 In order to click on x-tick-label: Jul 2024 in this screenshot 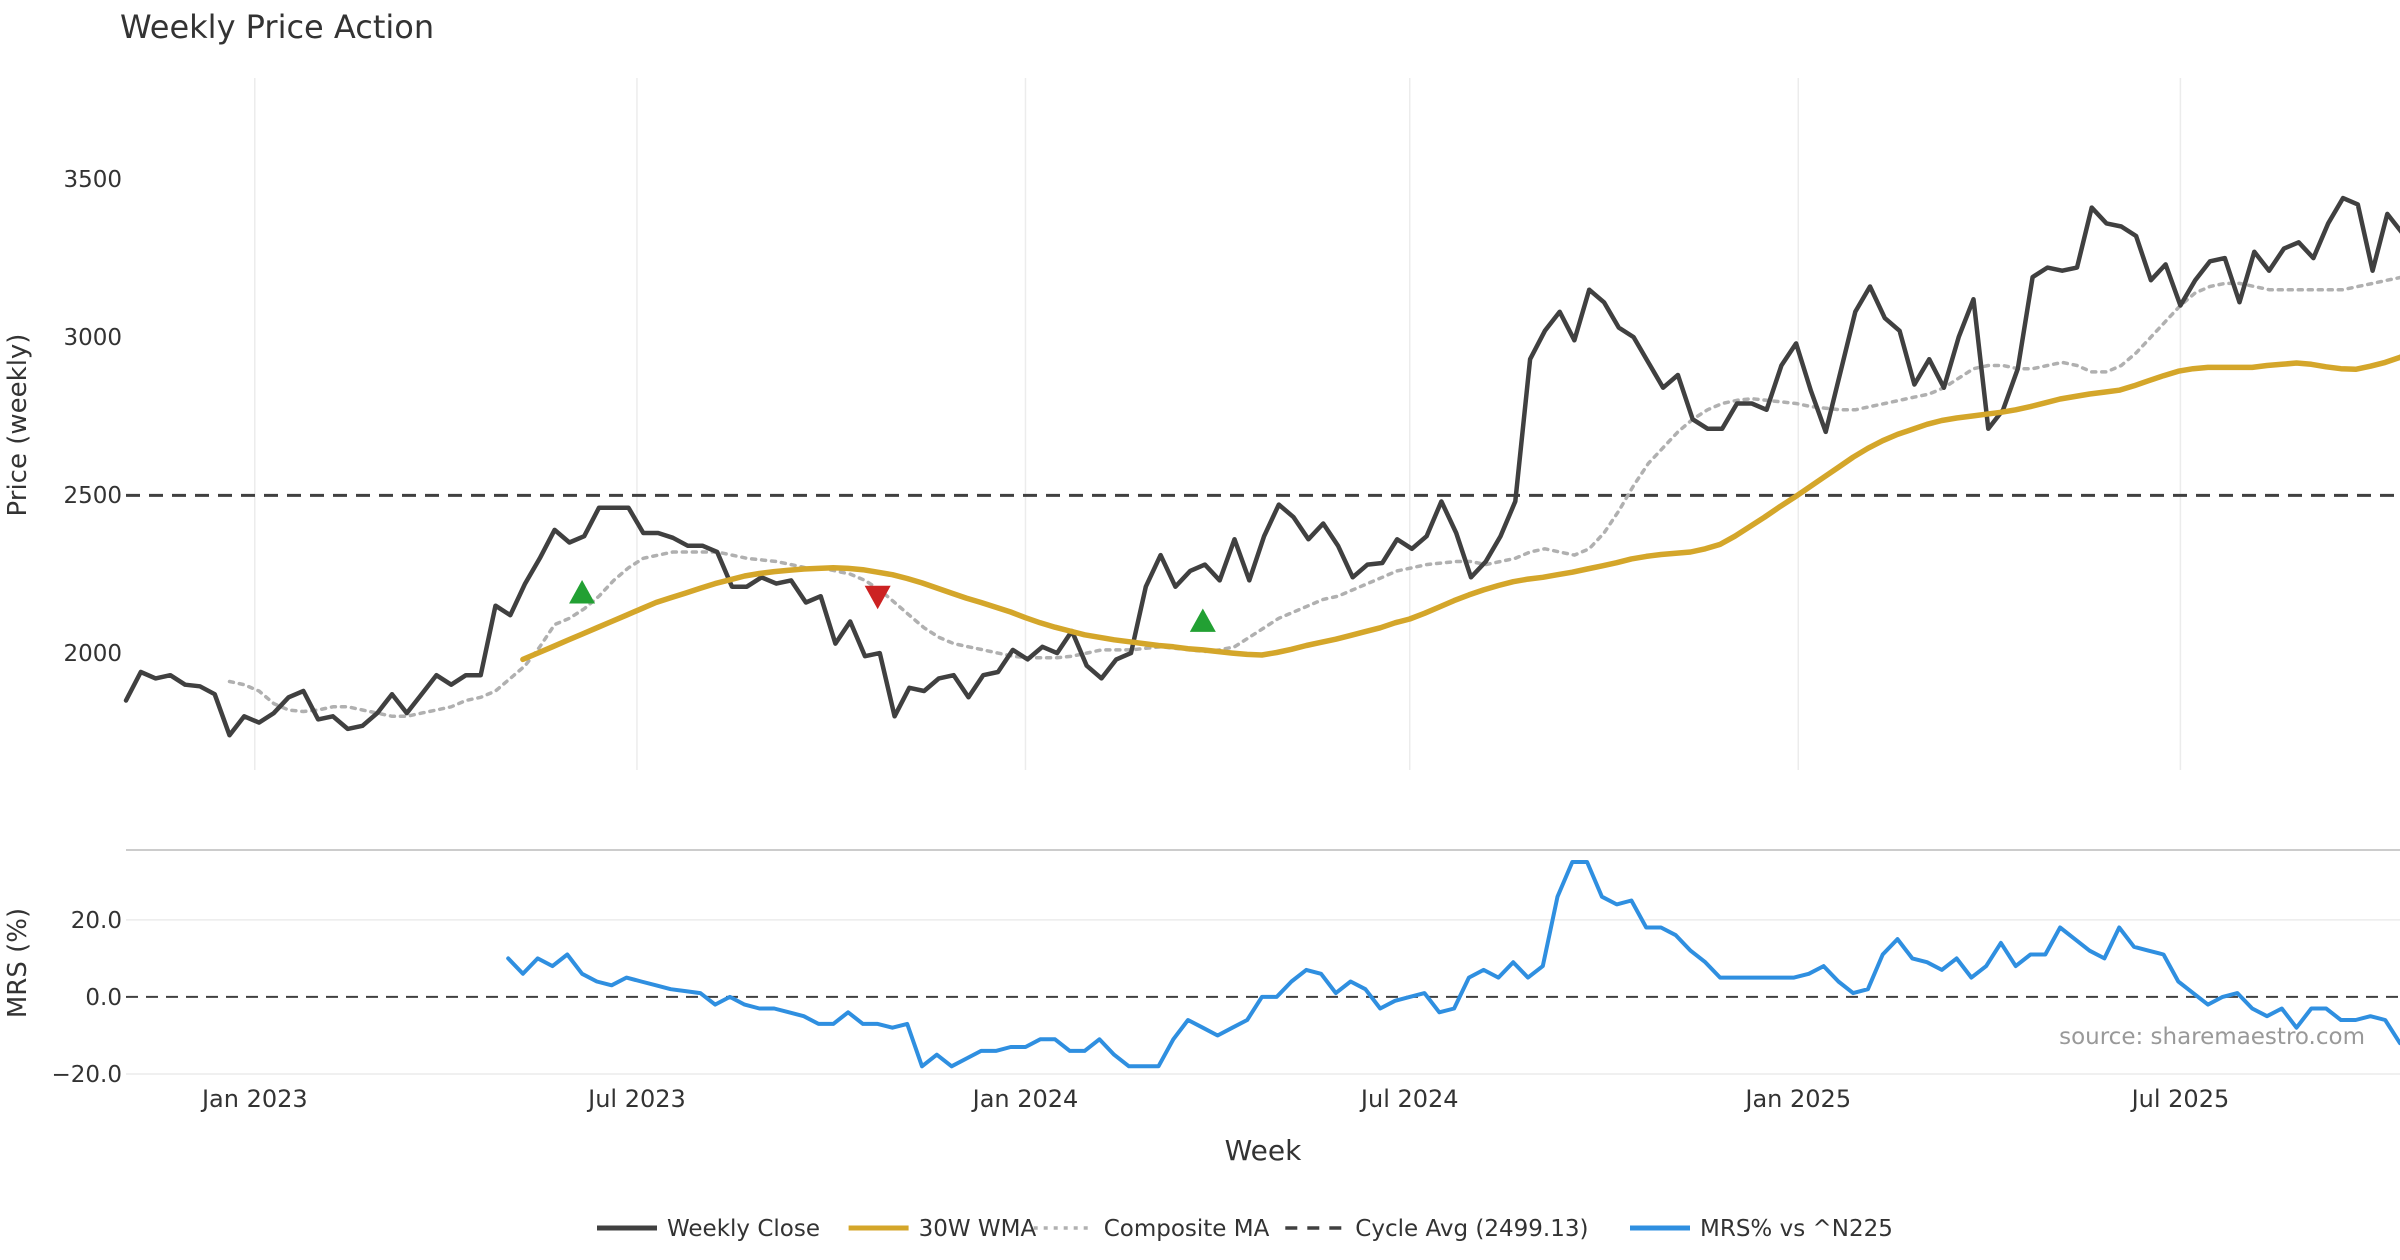, I will do `click(1409, 1099)`.